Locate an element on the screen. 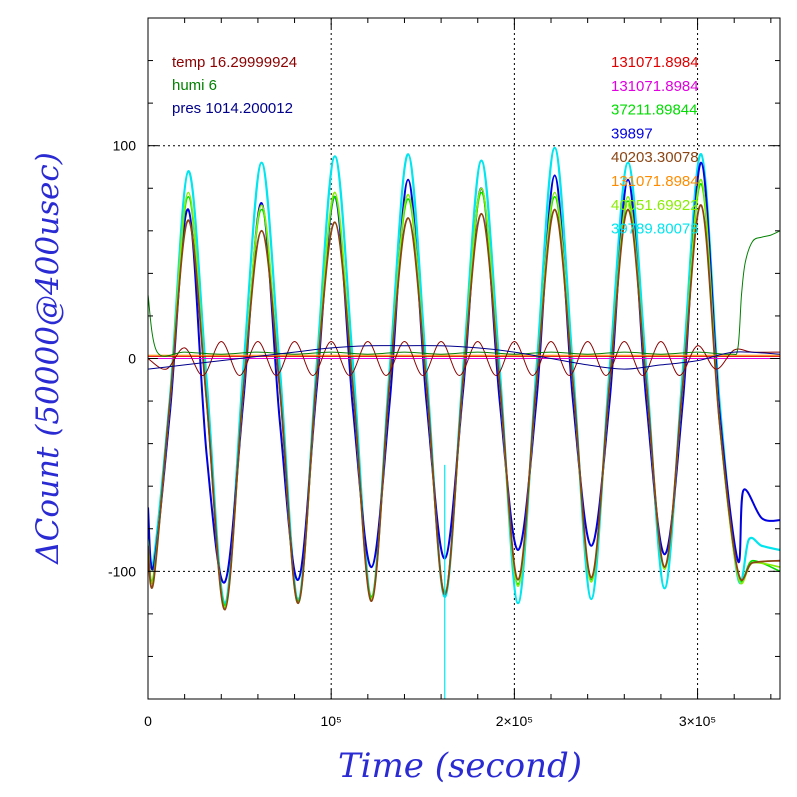 The width and height of the screenshot is (797, 797). x-axis-title: Time (second) is located at coordinates (460, 766).